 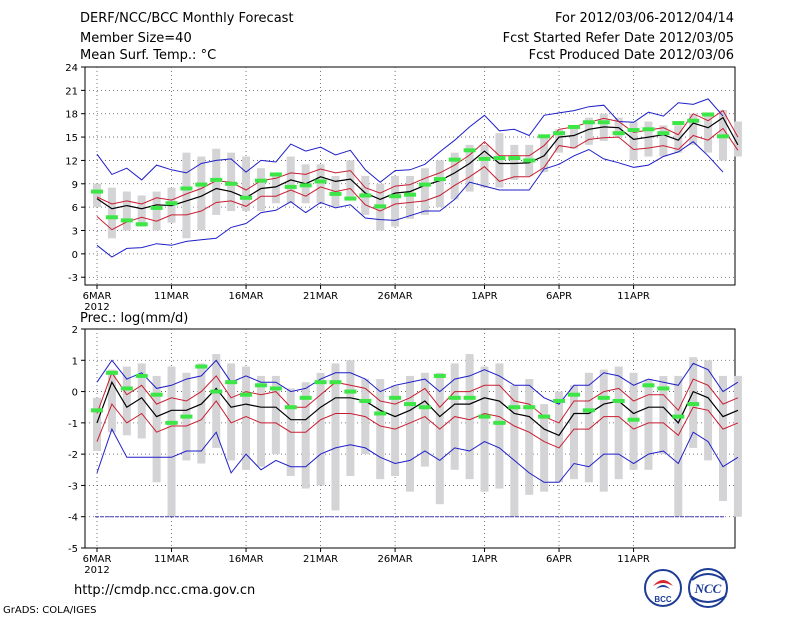 I want to click on prec-y-tick-label: -1, so click(x=73, y=424).